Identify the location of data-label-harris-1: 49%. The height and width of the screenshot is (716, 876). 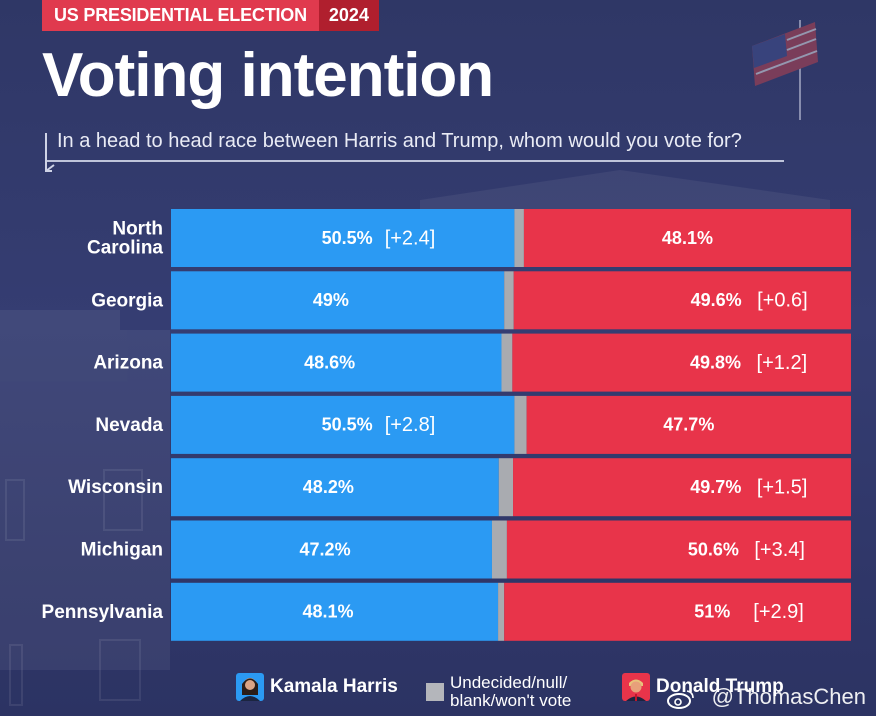
(331, 300).